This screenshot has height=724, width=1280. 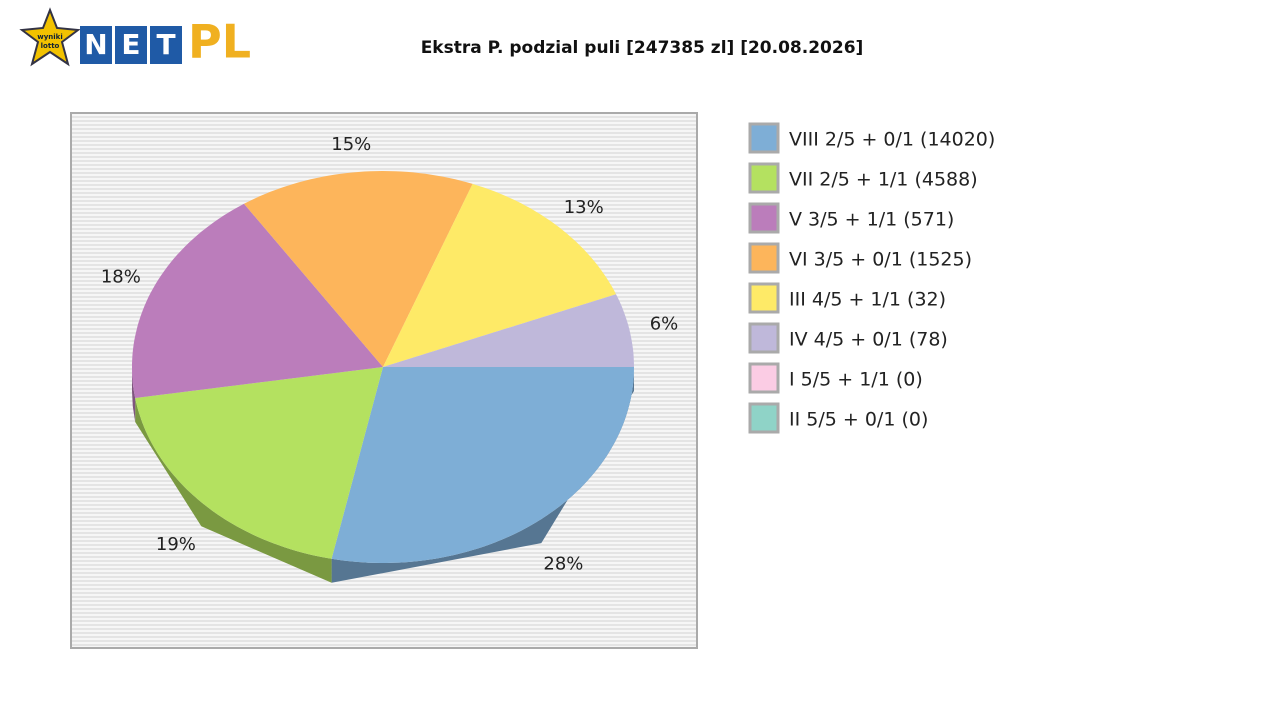 I want to click on logo-suffix: PL, so click(x=219, y=42).